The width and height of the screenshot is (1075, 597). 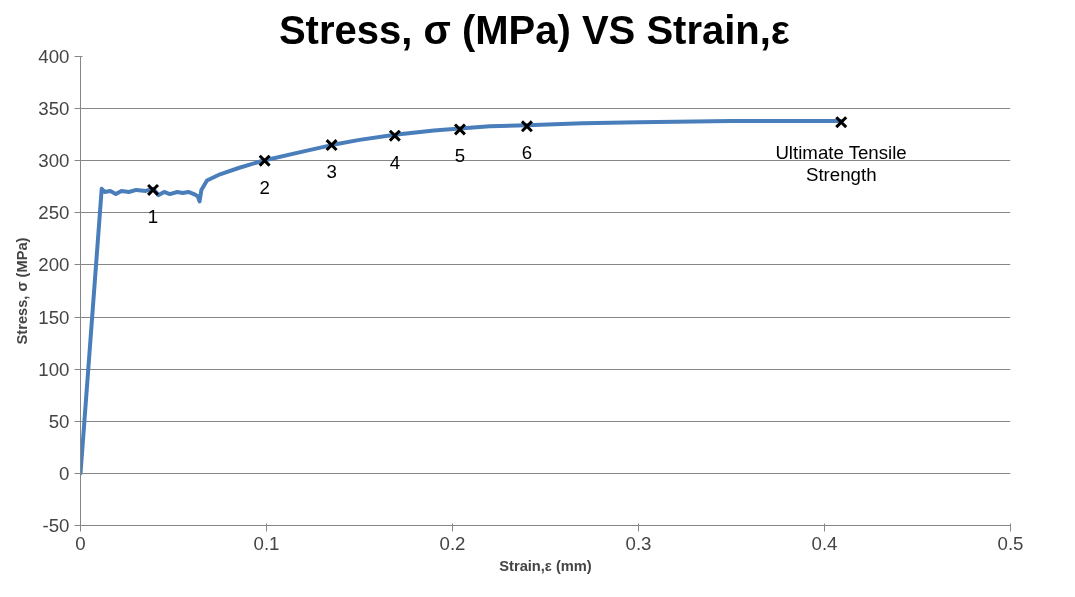 I want to click on y-tick-label: -50, so click(x=56, y=525).